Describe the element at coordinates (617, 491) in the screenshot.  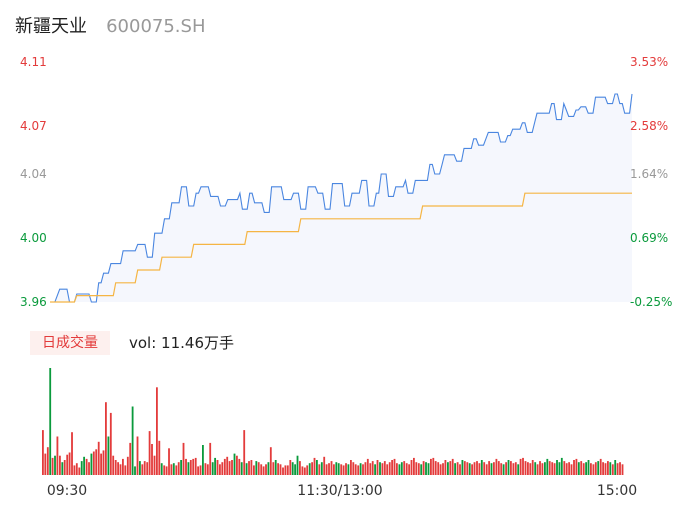
I see `time-tick-label: 15:00` at that location.